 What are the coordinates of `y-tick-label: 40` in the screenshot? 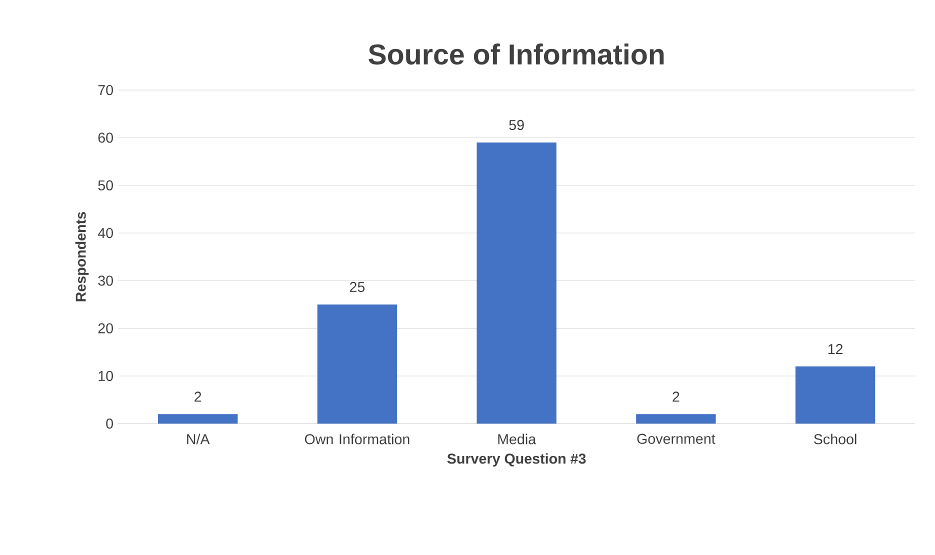 It's located at (105, 233).